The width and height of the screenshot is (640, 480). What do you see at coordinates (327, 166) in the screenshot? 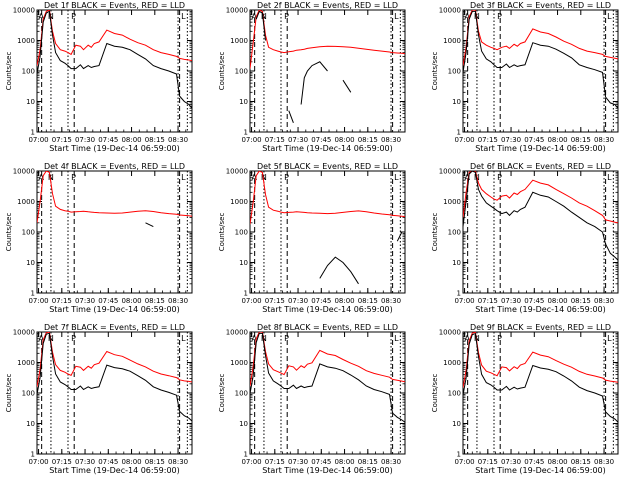
I see `panel-title: Det 5f BLACK = Events, RED = LLD` at bounding box center [327, 166].